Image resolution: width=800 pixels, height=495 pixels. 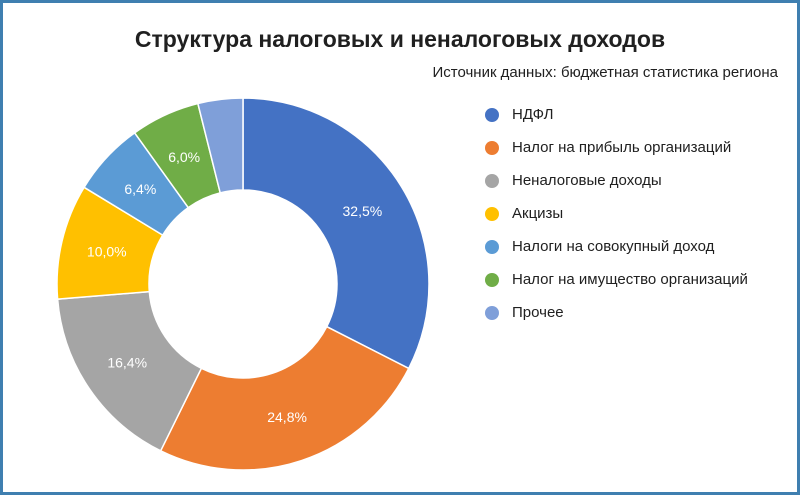 I want to click on slice-value-label-3: 10,0%, so click(x=107, y=252).